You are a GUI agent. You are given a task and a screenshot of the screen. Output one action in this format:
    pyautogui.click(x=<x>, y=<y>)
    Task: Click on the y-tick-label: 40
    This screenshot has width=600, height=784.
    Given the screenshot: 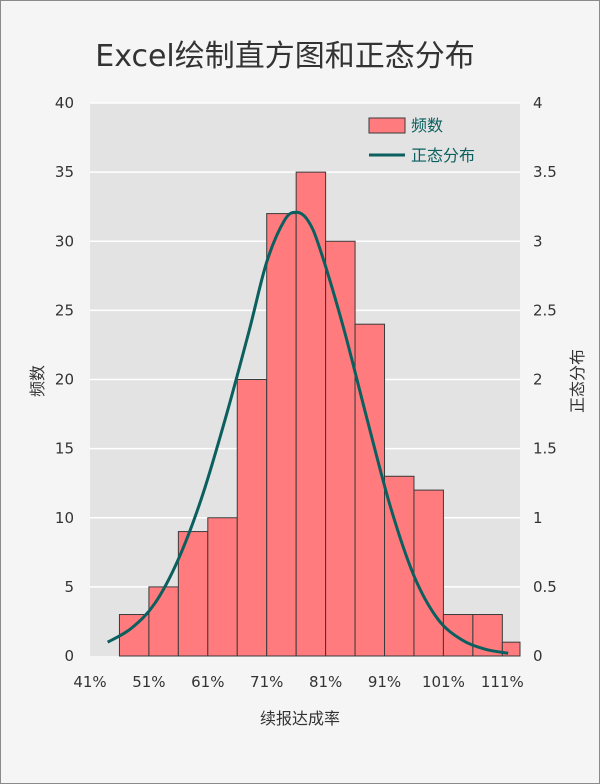 What is the action you would take?
    pyautogui.click(x=64, y=103)
    